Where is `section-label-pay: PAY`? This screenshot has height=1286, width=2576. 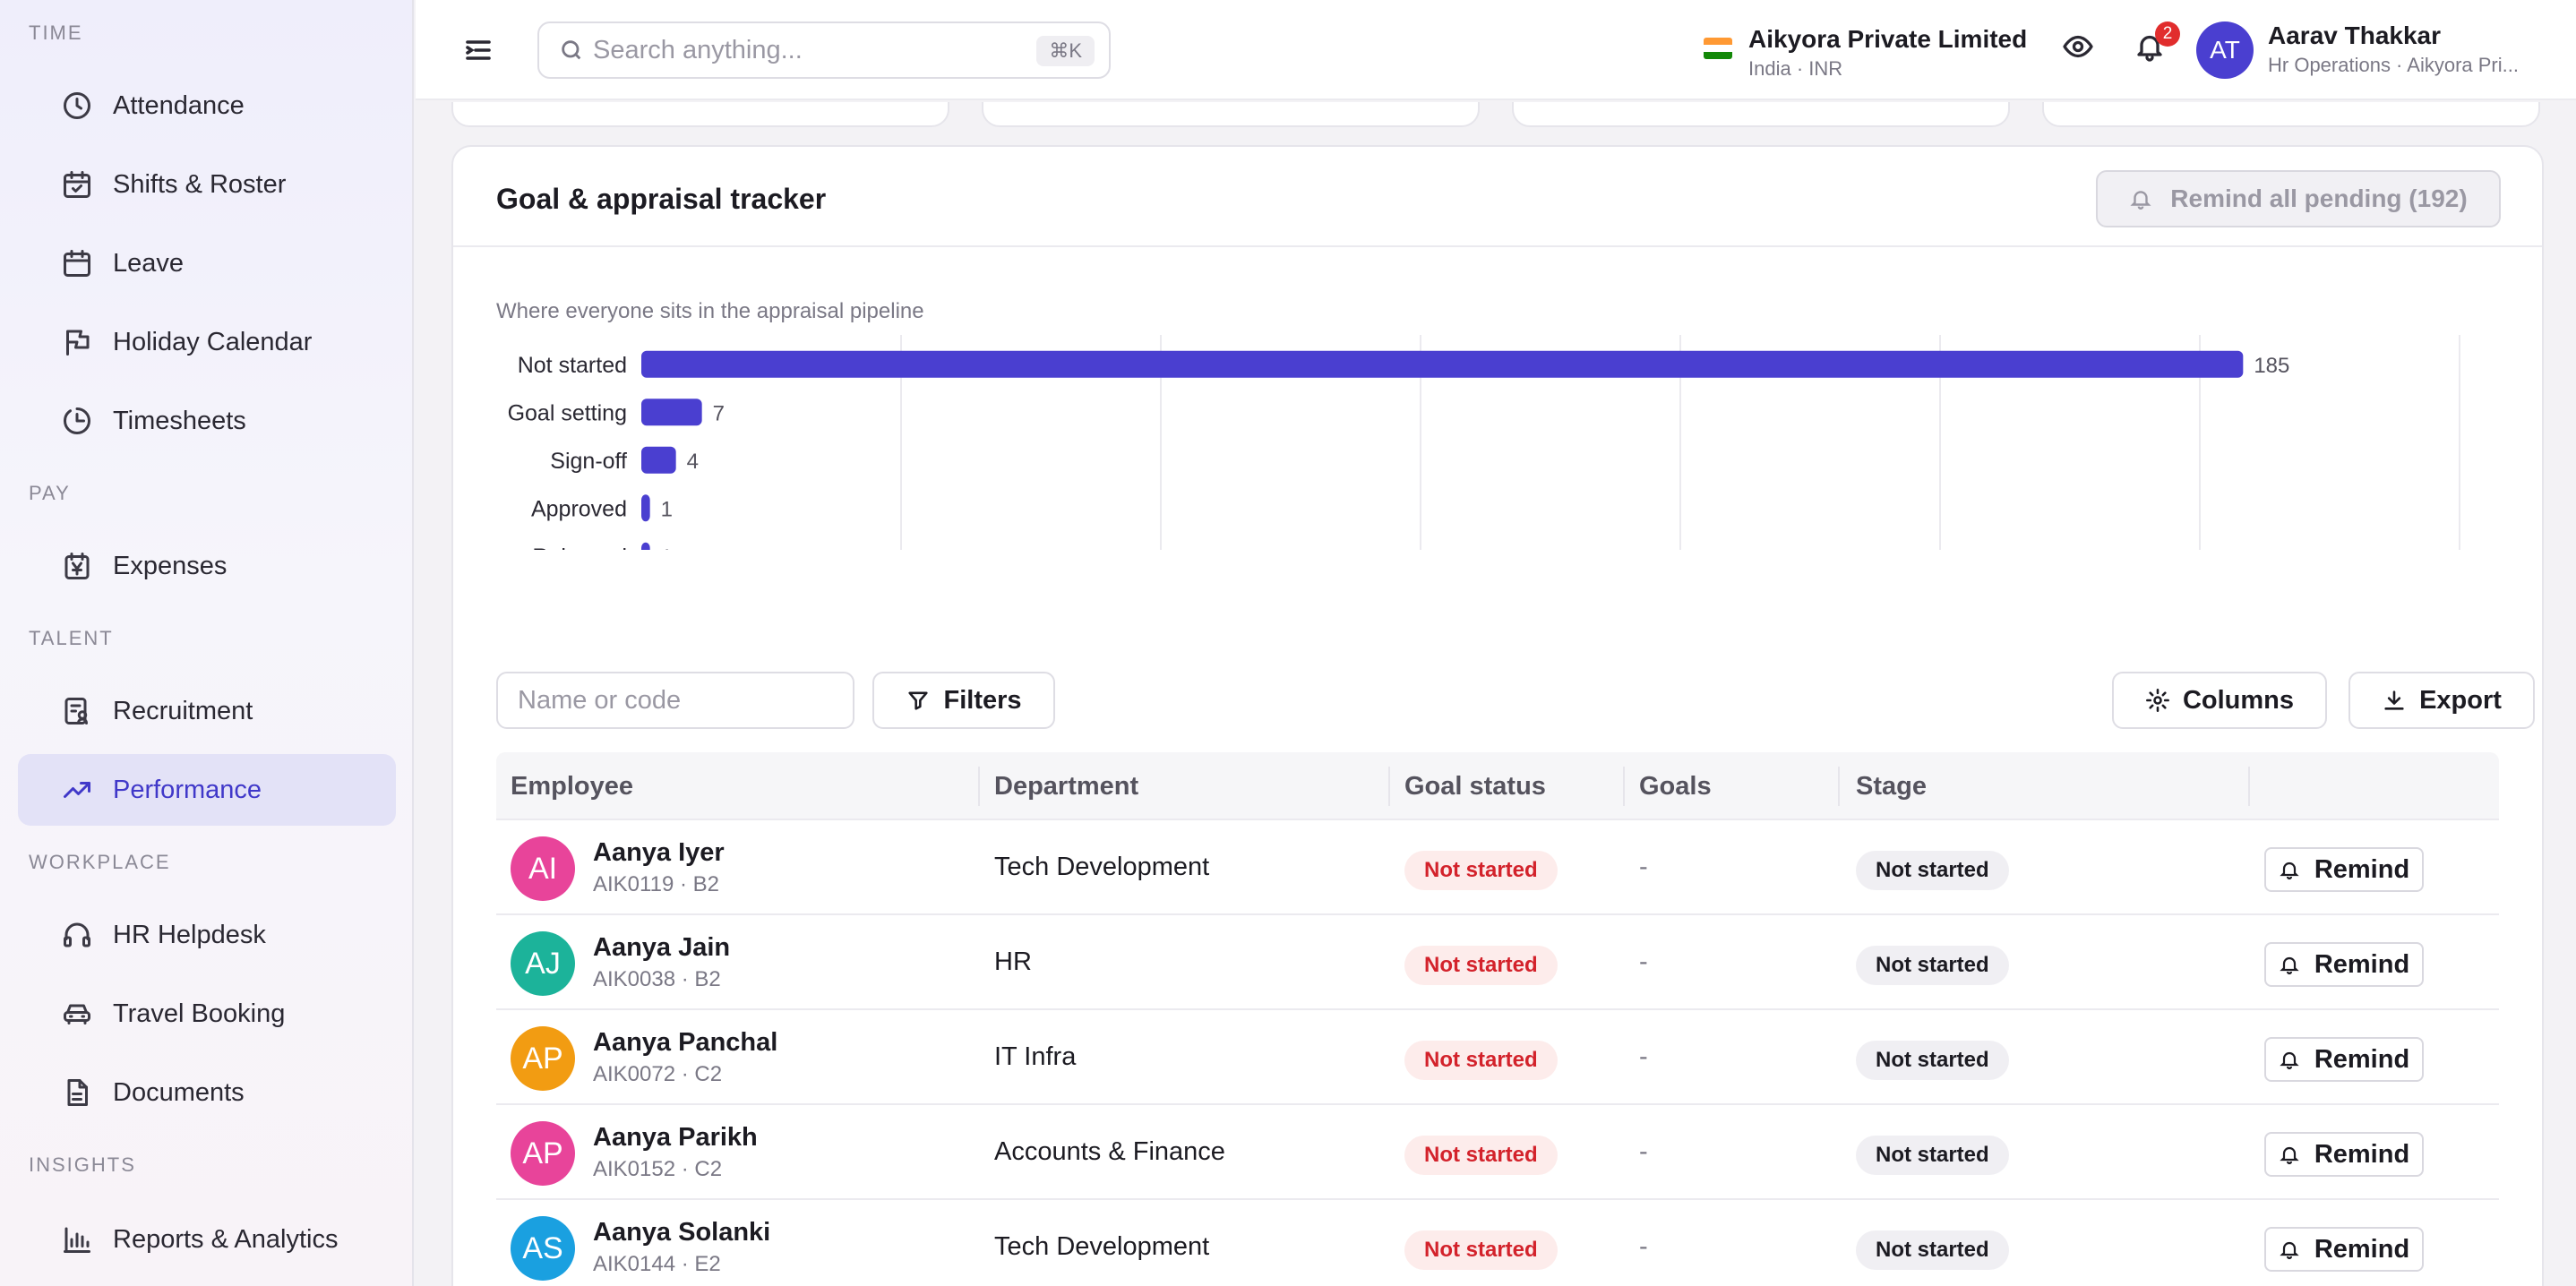
section-label-pay: PAY is located at coordinates (50, 493).